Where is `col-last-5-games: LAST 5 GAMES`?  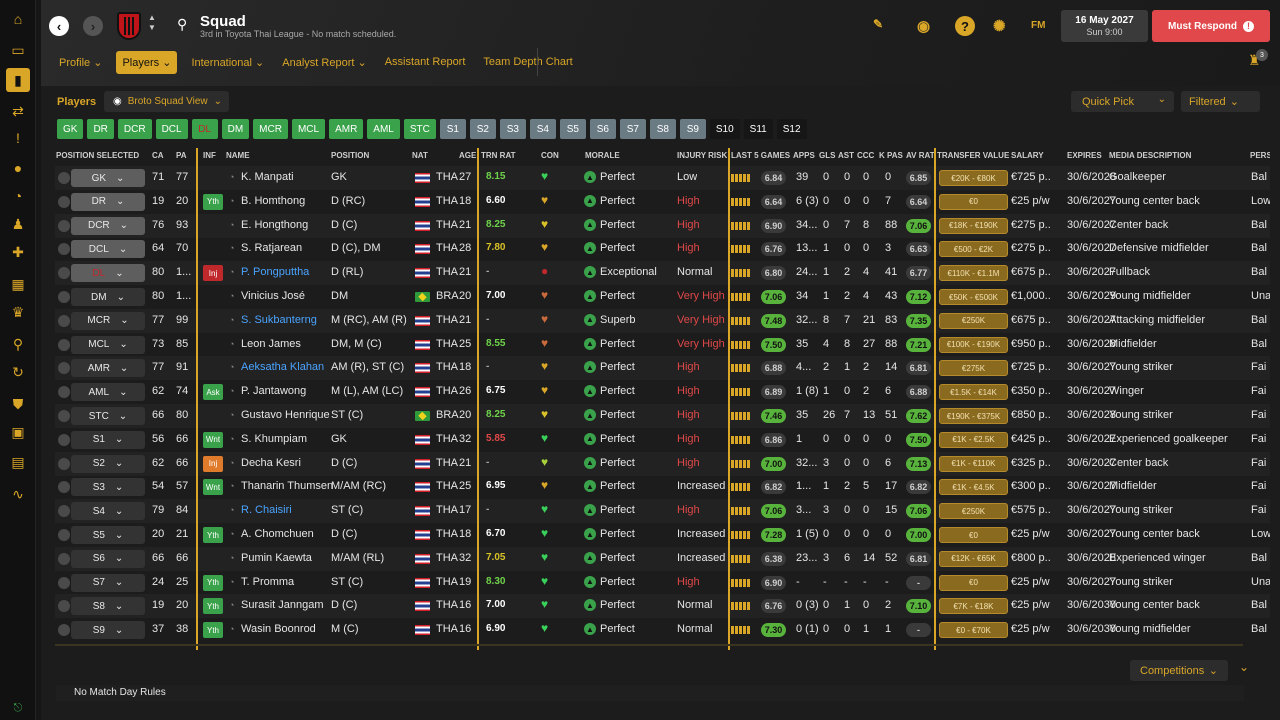 col-last-5-games: LAST 5 GAMES is located at coordinates (761, 155).